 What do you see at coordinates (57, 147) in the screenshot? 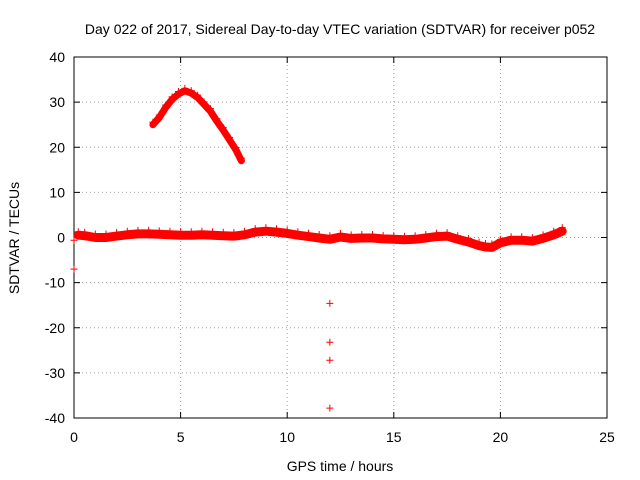
I see `y-tick-label: 20` at bounding box center [57, 147].